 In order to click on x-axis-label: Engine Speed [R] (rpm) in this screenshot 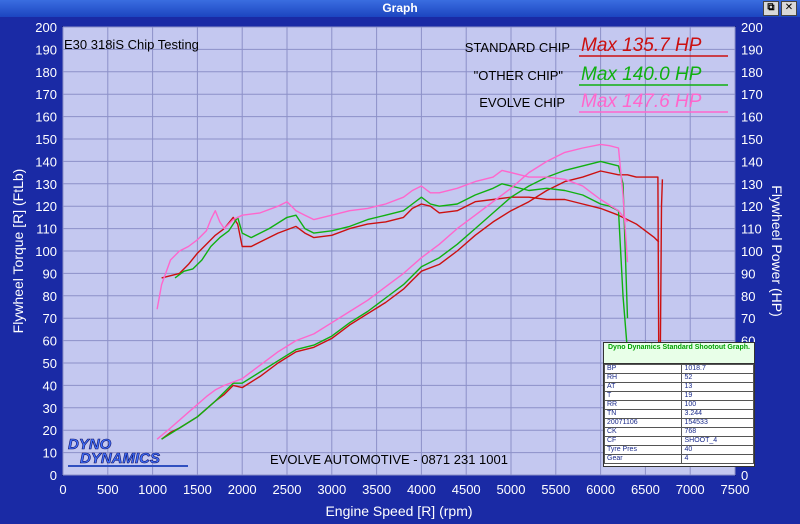, I will do `click(398, 511)`.